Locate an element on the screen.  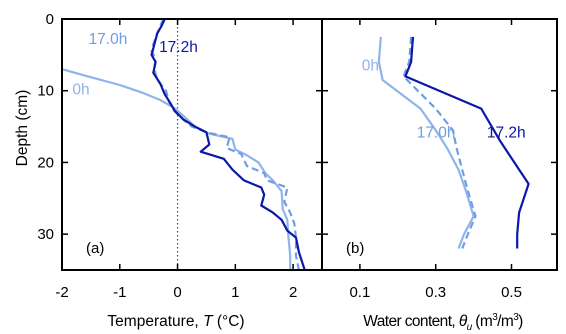
y-tick-label: 30 is located at coordinates (45, 234).